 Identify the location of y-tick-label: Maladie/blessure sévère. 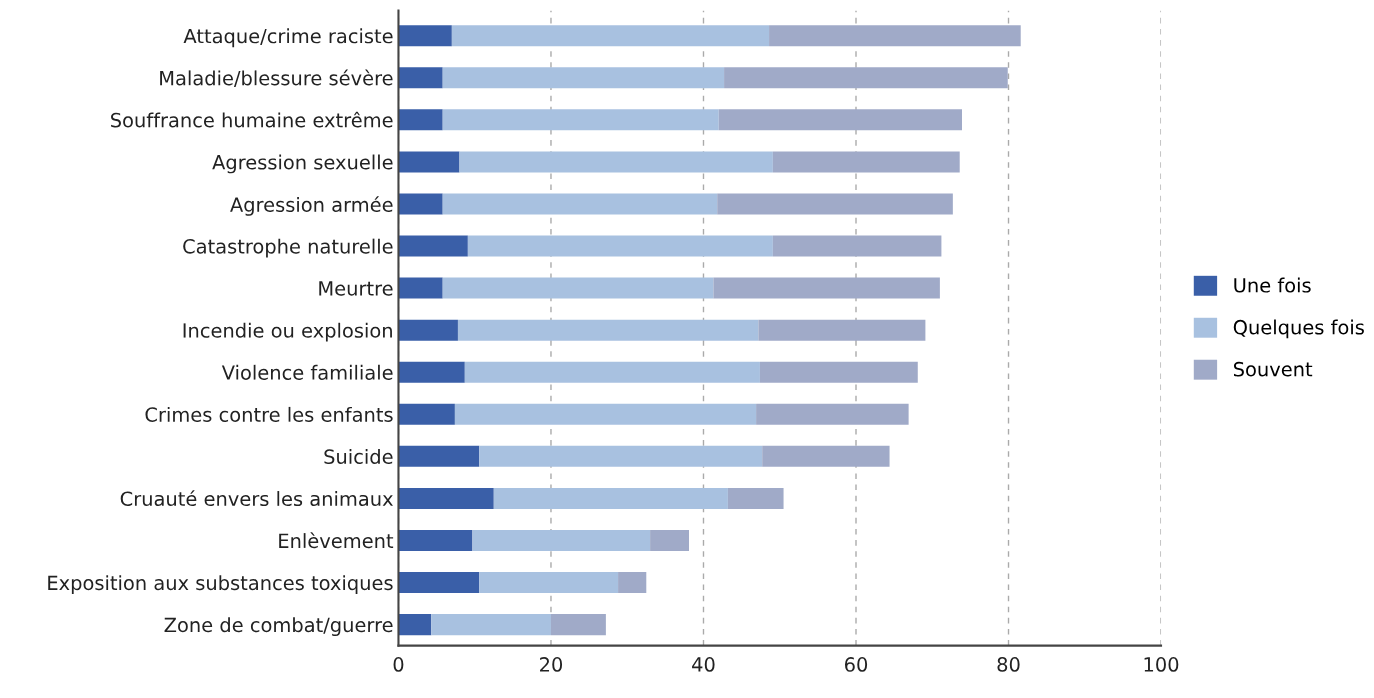
(276, 78).